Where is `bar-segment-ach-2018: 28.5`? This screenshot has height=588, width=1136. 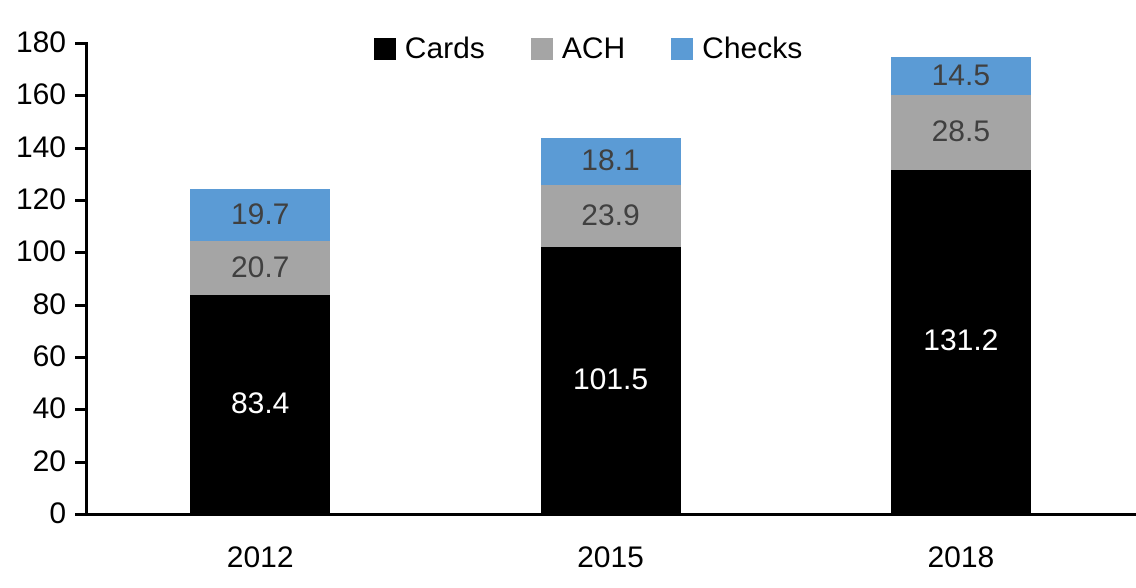
bar-segment-ach-2018: 28.5 is located at coordinates (960, 132).